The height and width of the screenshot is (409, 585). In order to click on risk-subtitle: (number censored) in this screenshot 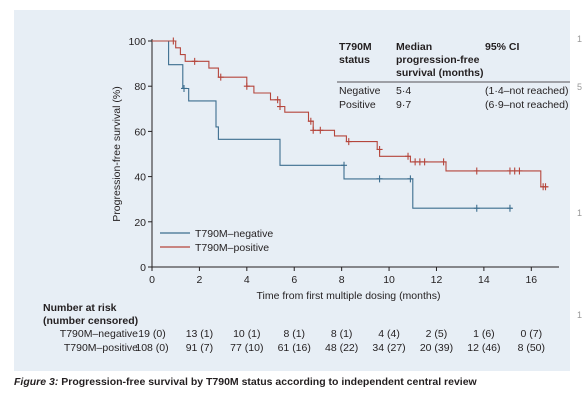, I will do `click(90, 321)`.